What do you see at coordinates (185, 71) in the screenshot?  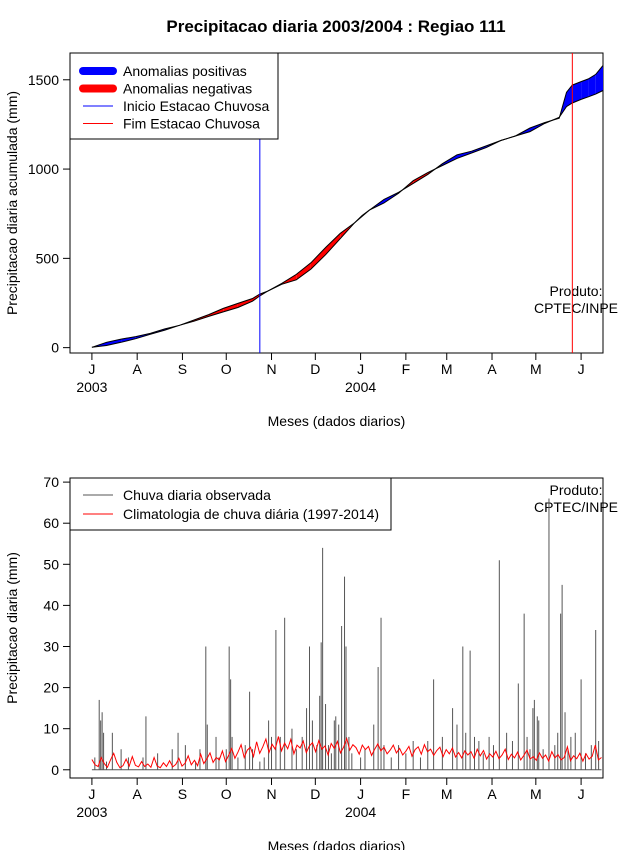 I see `top-legend-label: Anomalias positivas` at bounding box center [185, 71].